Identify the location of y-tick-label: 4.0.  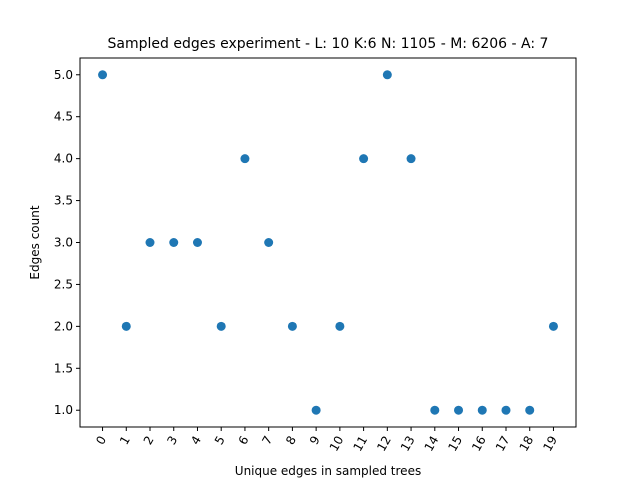
(63, 159).